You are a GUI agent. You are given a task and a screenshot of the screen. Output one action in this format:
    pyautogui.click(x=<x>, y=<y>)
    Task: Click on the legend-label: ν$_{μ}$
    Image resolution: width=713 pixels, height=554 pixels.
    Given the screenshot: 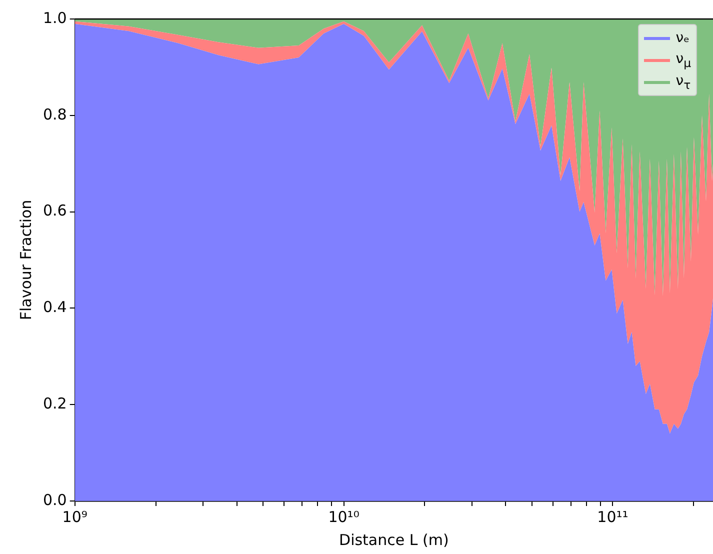 What is the action you would take?
    pyautogui.click(x=683, y=60)
    